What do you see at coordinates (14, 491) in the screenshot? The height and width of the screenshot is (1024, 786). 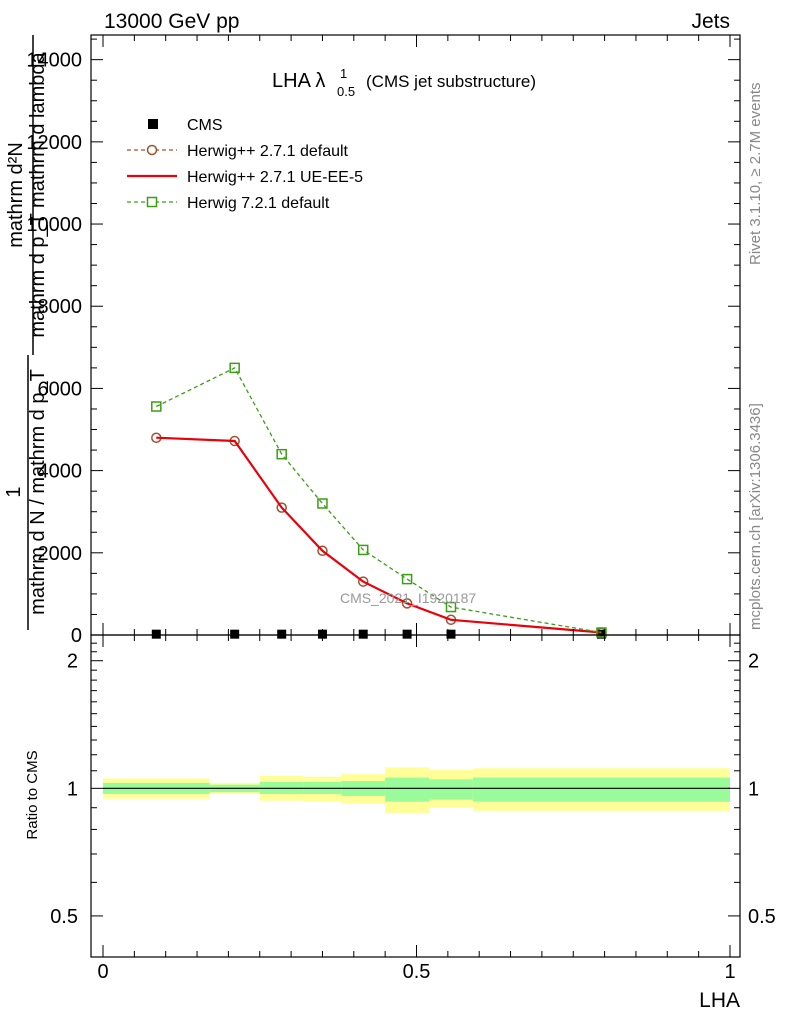 I see `y-label-lhs-numerator: 1` at bounding box center [14, 491].